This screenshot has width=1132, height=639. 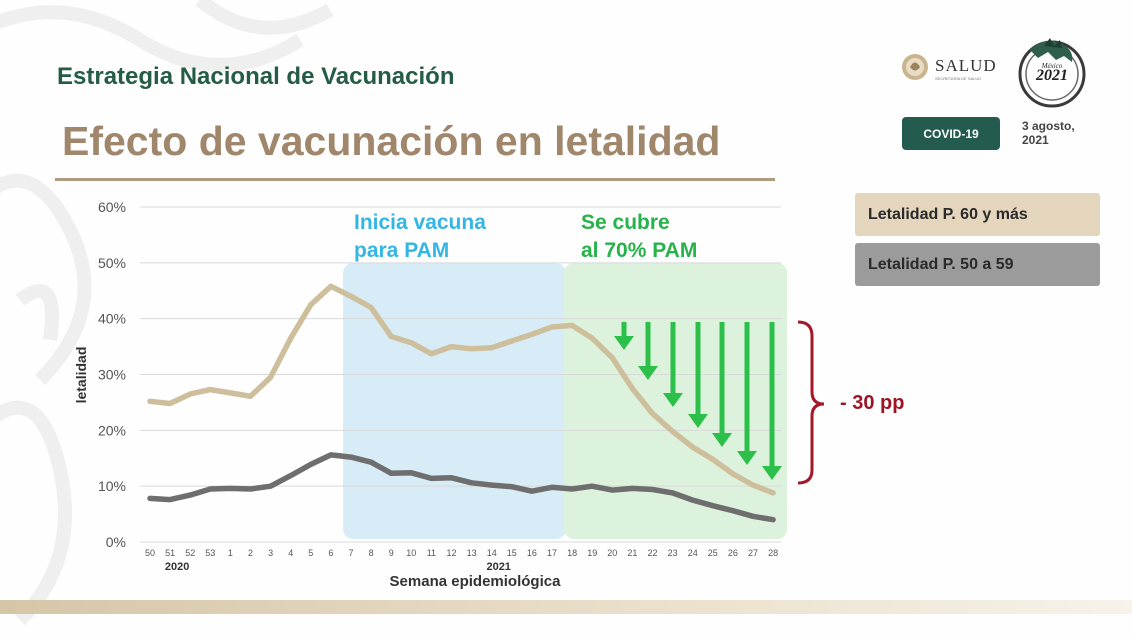 I want to click on x-tick-label: 51, so click(x=170, y=553).